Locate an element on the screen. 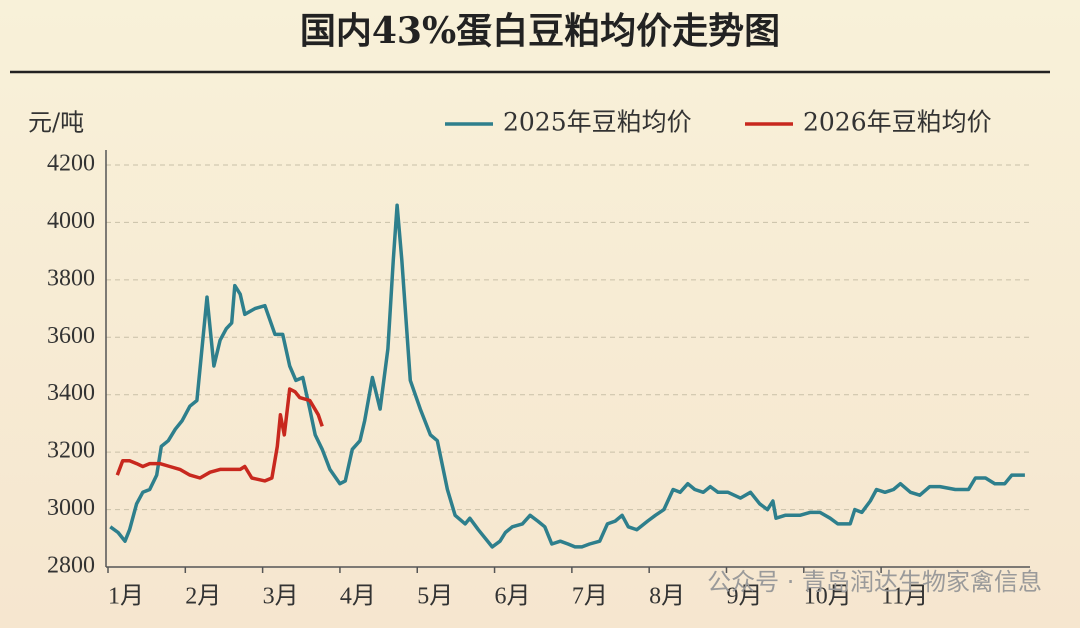 The width and height of the screenshot is (1080, 628). x-tick-label: 8月 is located at coordinates (667, 597).